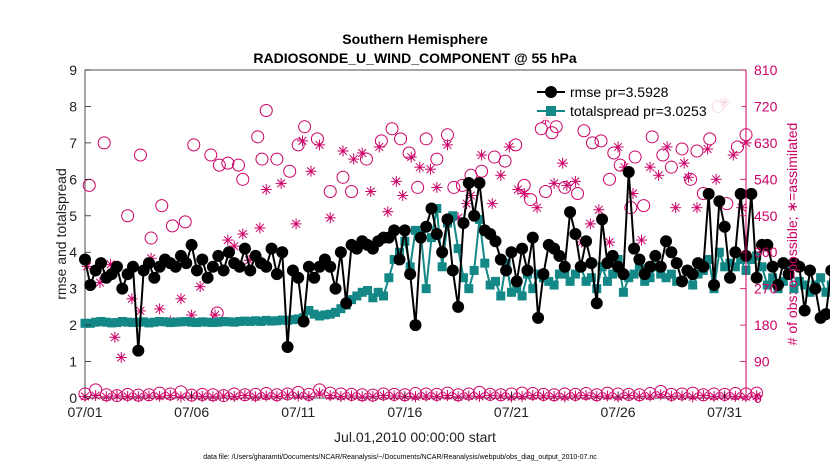 This screenshot has height=470, width=830. What do you see at coordinates (618, 412) in the screenshot?
I see `x-tick-label: 07/26` at bounding box center [618, 412].